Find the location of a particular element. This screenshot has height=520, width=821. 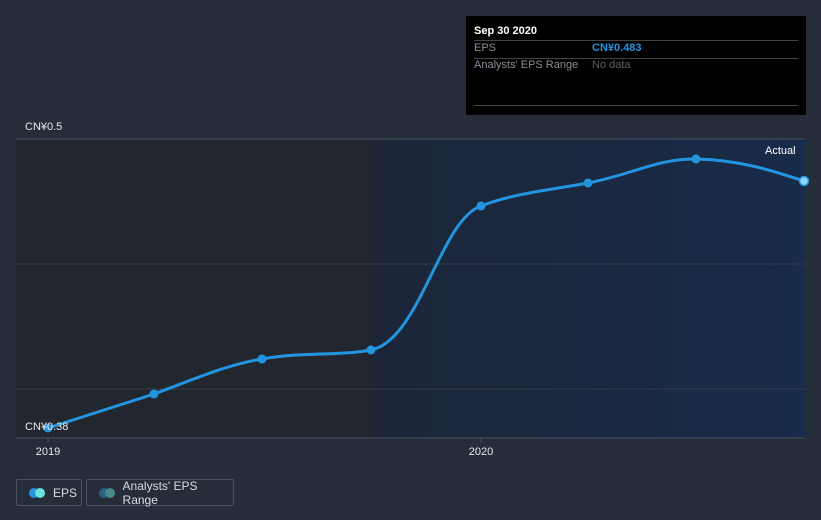

y-axis-bottom-label: CN¥0.38 is located at coordinates (47, 427).